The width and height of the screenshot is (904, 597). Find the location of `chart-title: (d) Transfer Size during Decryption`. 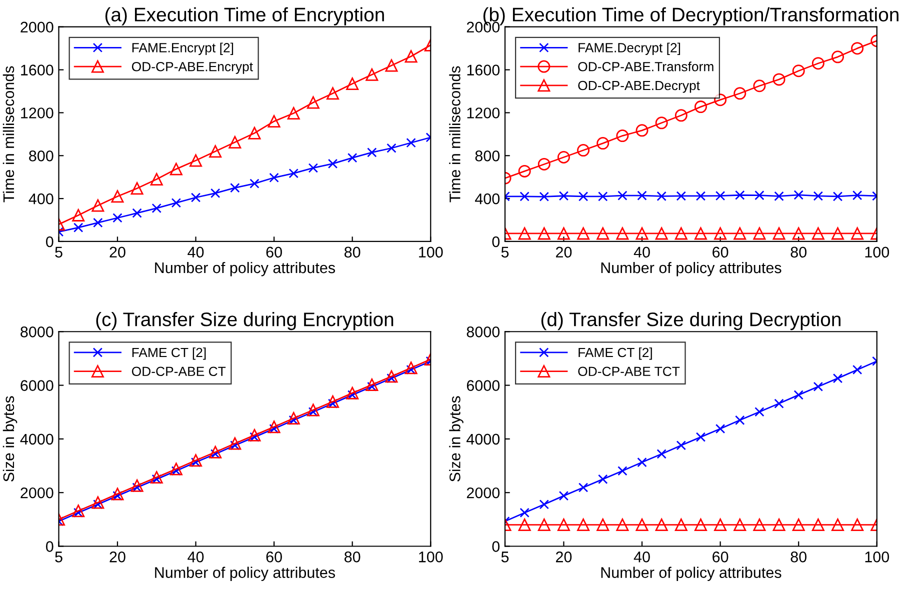

chart-title: (d) Transfer Size during Decryption is located at coordinates (690, 321).